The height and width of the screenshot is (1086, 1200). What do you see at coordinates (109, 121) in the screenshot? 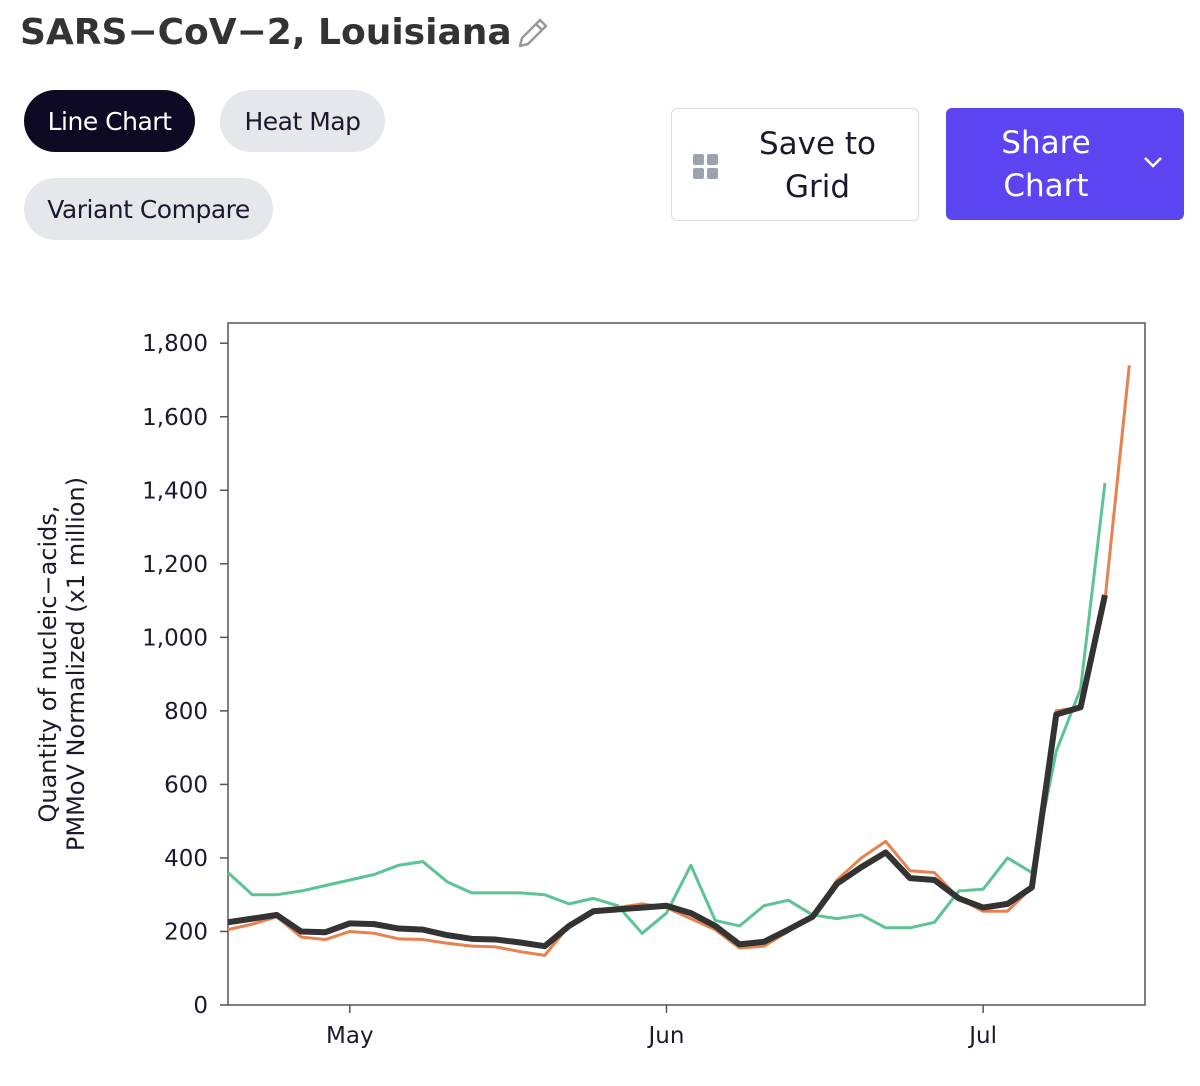
I see `line-chart-tab: Line Chart` at bounding box center [109, 121].